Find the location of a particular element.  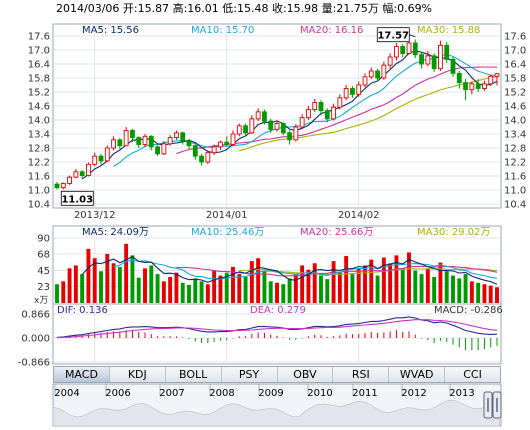

price-ma30-line is located at coordinates (368, 113).